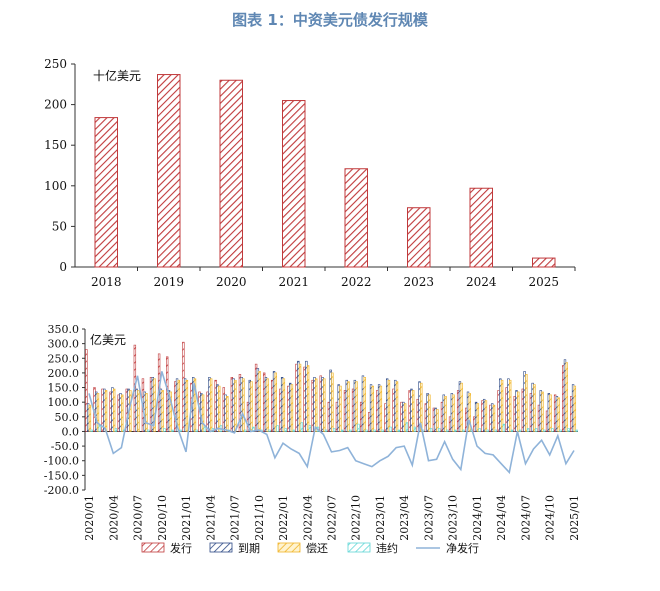 This screenshot has height=591, width=660. Describe the element at coordinates (67, 417) in the screenshot. I see `y-tick-label: 50.0` at that location.